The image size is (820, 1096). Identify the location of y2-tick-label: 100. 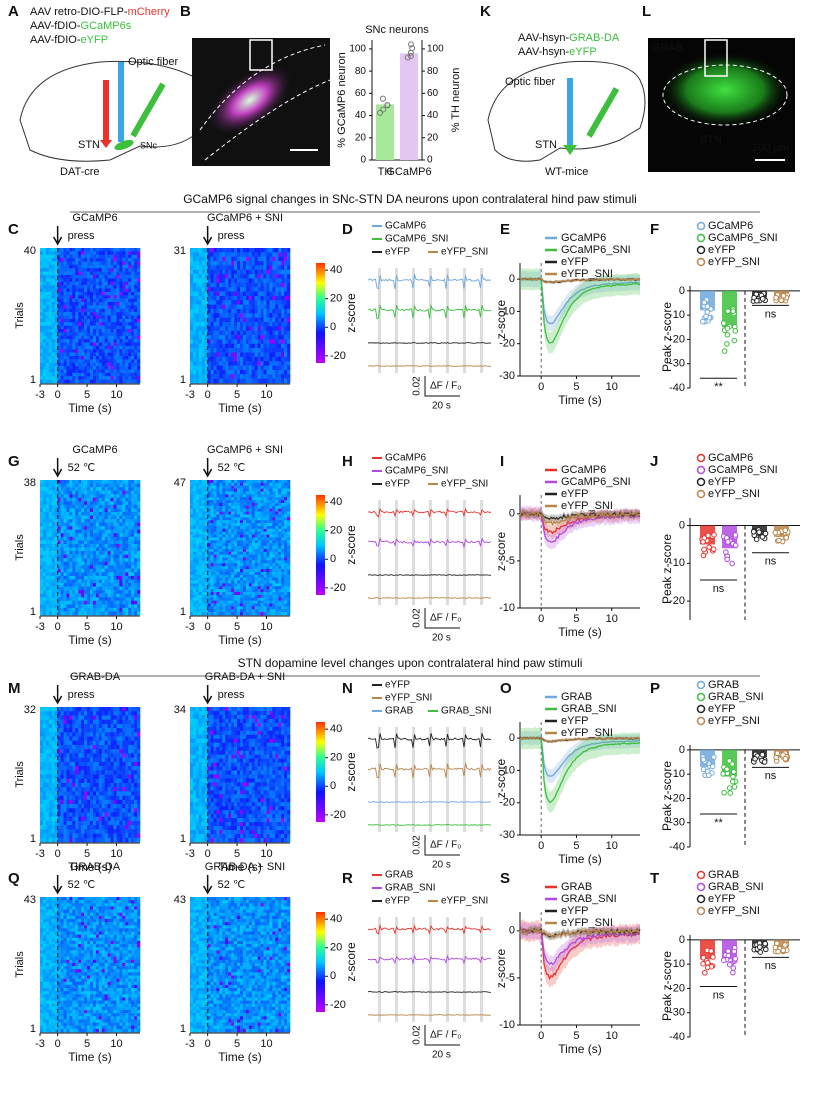
(435, 49).